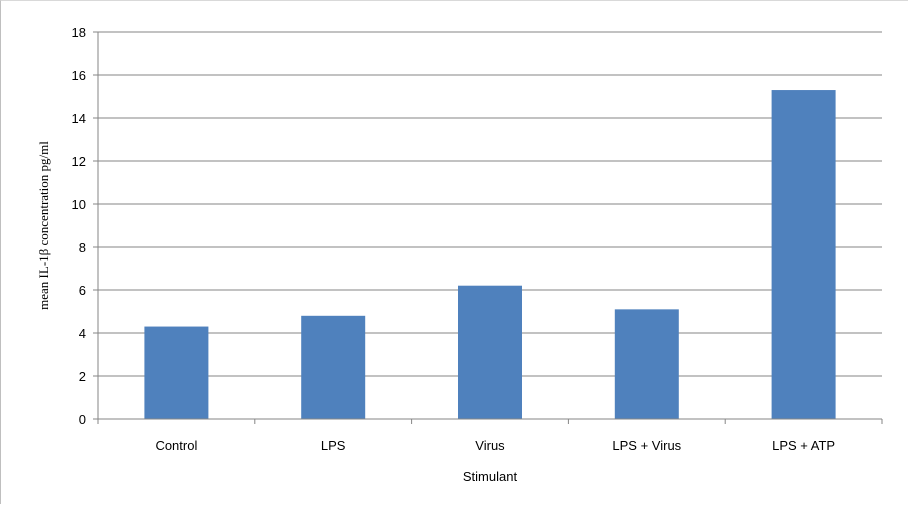 This screenshot has height=505, width=909. What do you see at coordinates (646, 364) in the screenshot?
I see `bar-lps-virus` at bounding box center [646, 364].